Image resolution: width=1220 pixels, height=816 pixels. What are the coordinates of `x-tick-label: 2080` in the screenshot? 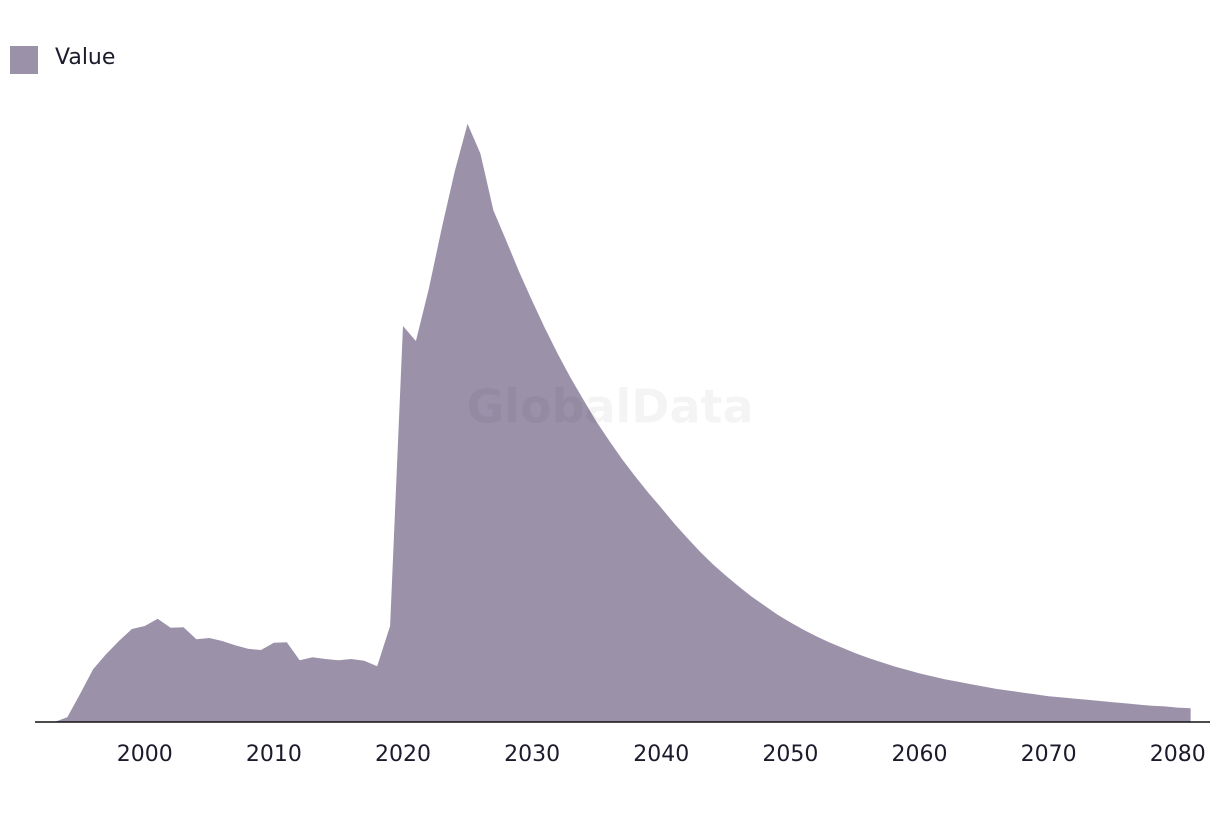 It's located at (1178, 754).